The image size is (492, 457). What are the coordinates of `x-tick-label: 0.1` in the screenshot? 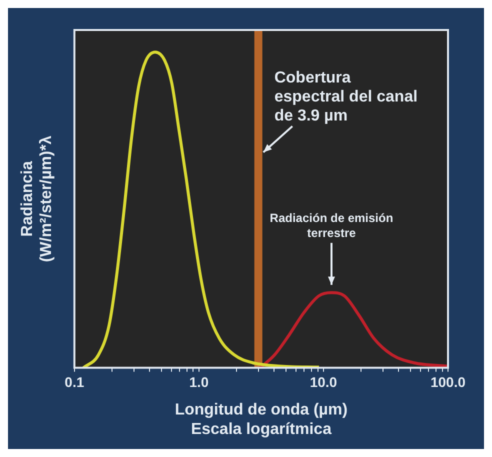 It's located at (74, 382).